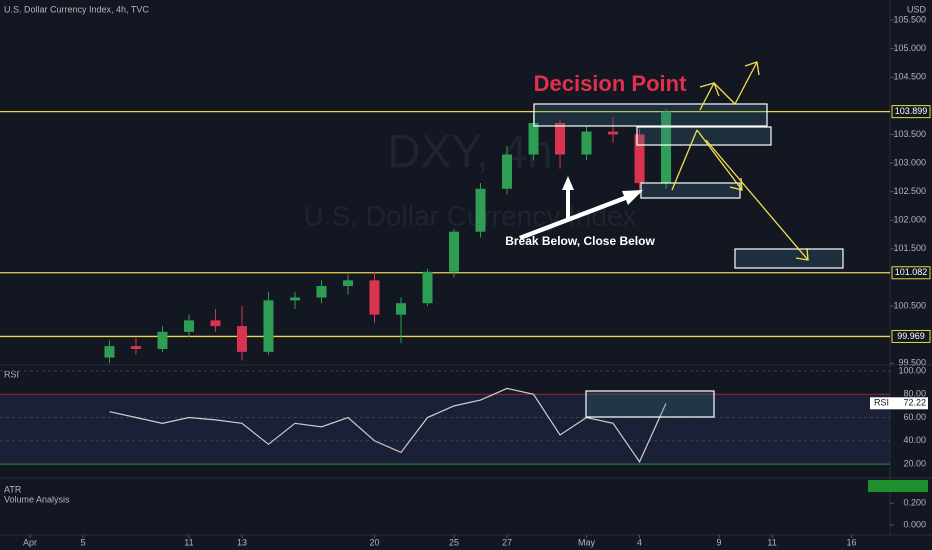 The height and width of the screenshot is (550, 932). What do you see at coordinates (912, 363) in the screenshot?
I see `y-tick-label: 99.500` at bounding box center [912, 363].